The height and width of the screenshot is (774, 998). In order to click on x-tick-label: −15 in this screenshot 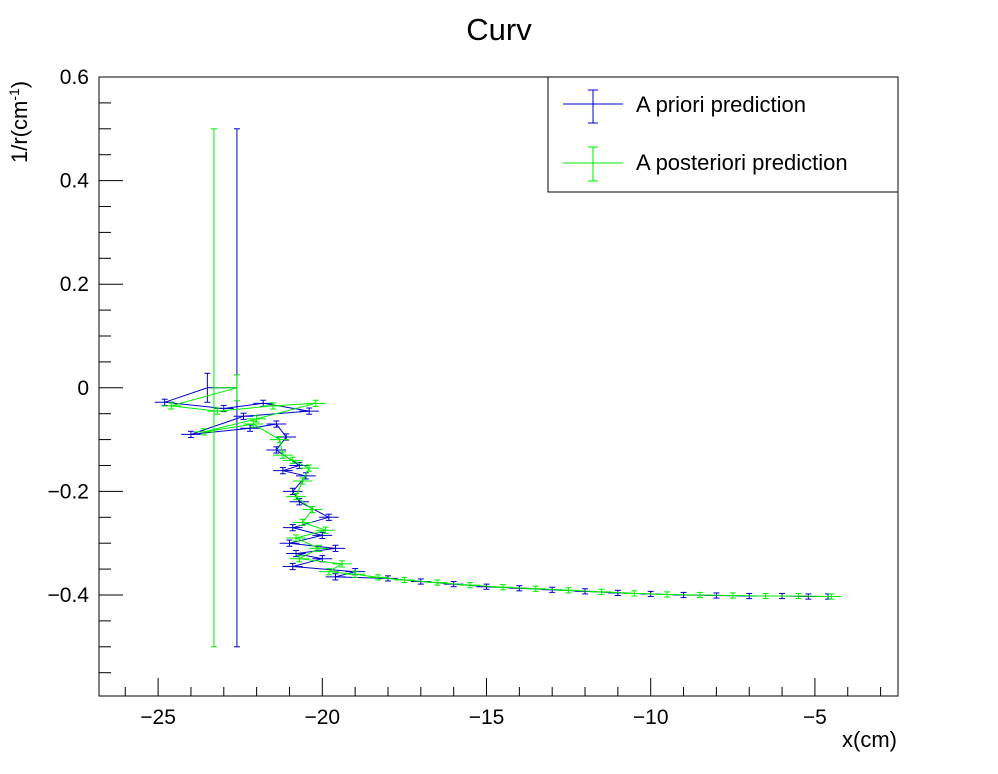, I will do `click(487, 717)`.